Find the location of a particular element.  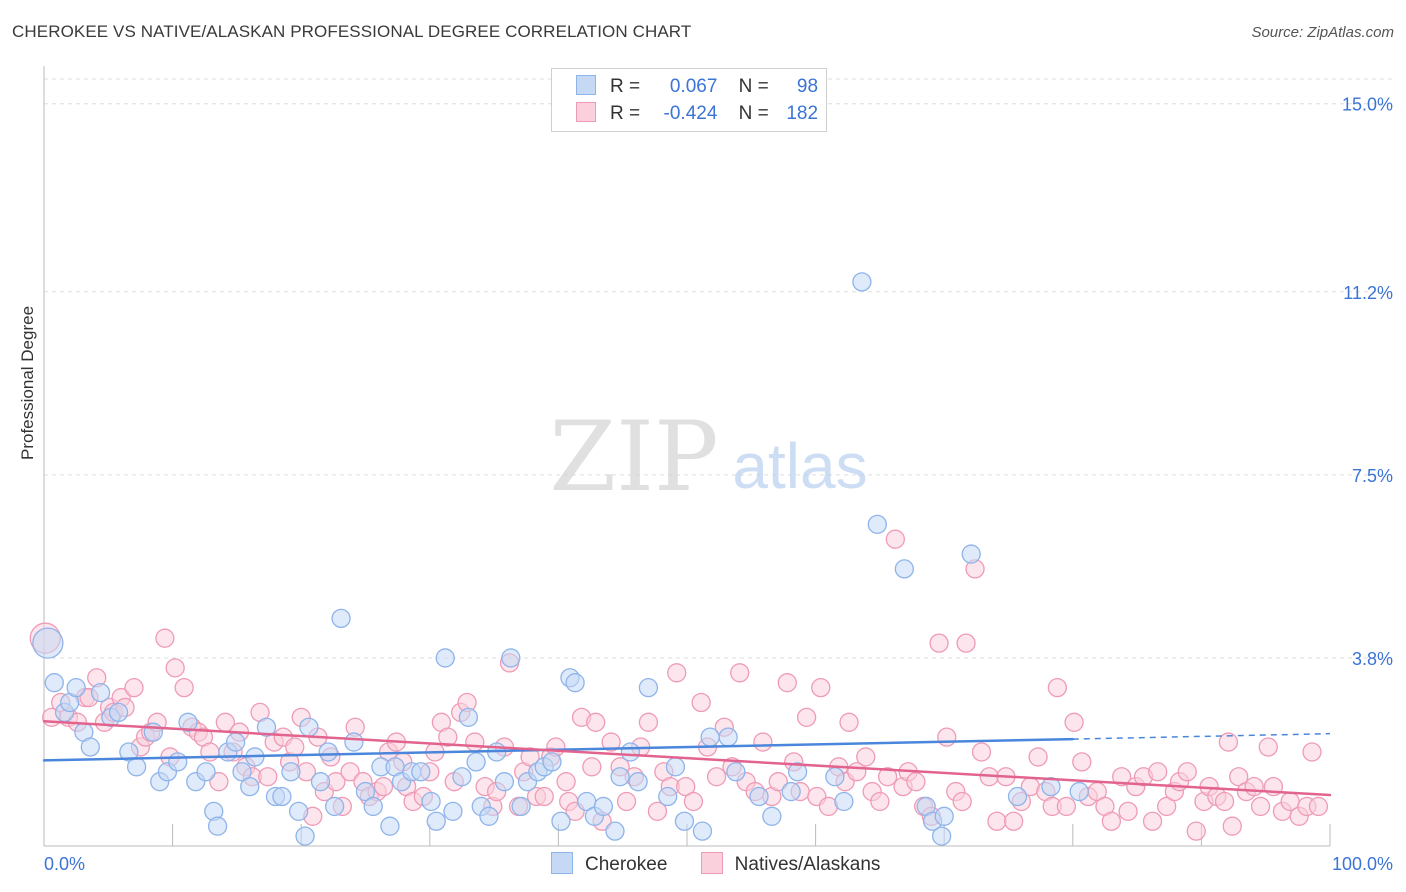

series-legend-cherokee: Cherokee is located at coordinates (609, 864).